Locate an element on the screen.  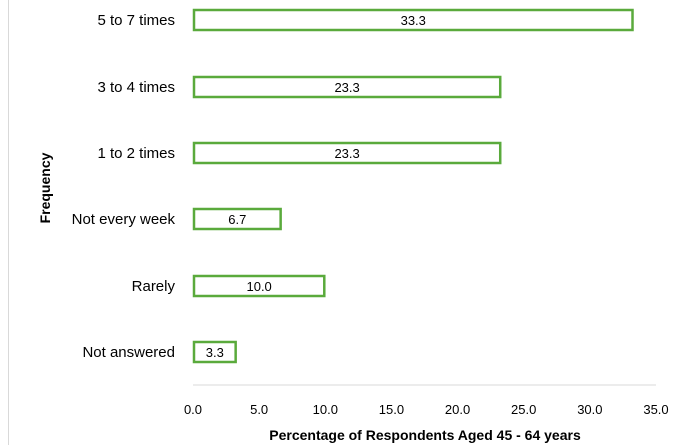
x-tick-labels: 0.0 5.0 10.0 15.0 20.0 25.0 30.0 35.0 is located at coordinates (426, 409).